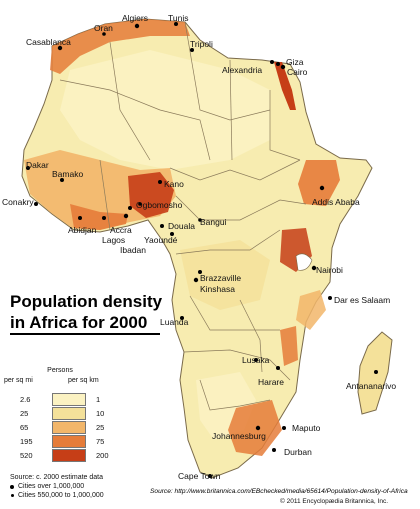 This screenshot has width=420, height=509. What do you see at coordinates (12, 495) in the screenshot?
I see `medium-city-dot-icon` at bounding box center [12, 495].